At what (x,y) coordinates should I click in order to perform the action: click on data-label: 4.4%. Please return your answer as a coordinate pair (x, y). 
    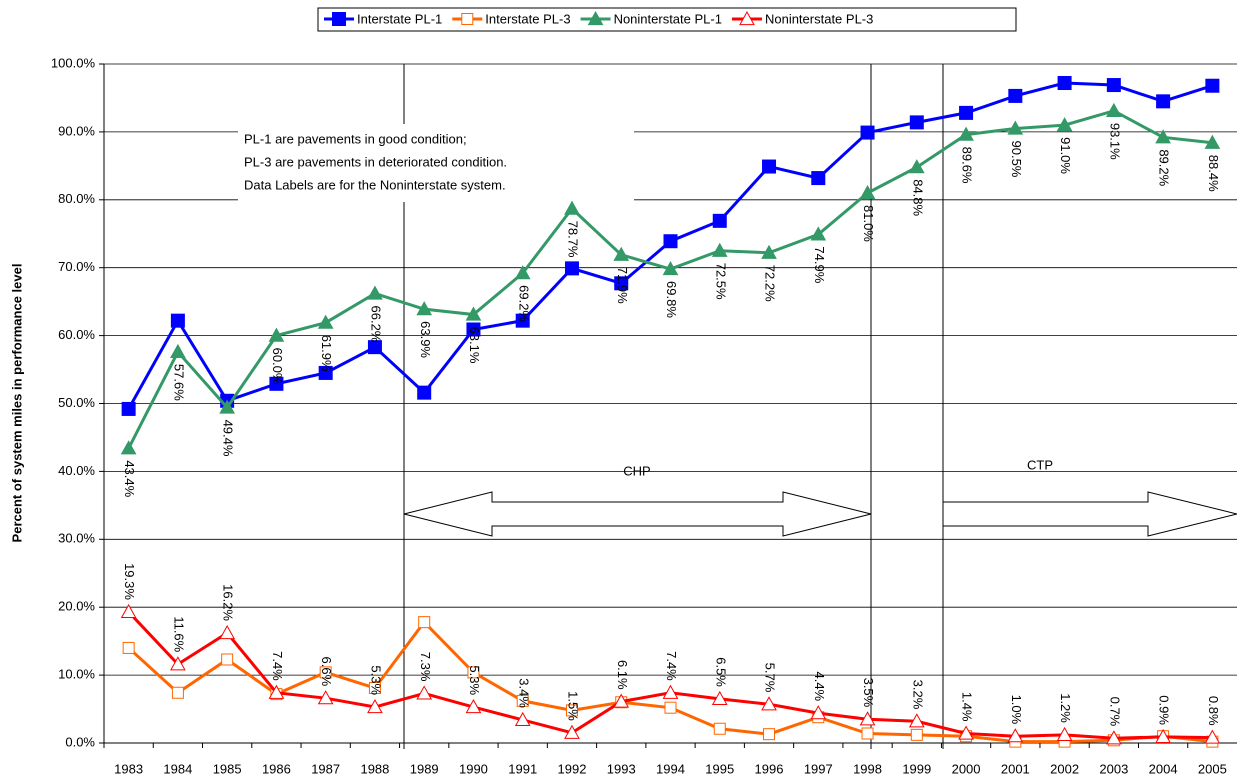
    Looking at the image, I should click on (819, 686).